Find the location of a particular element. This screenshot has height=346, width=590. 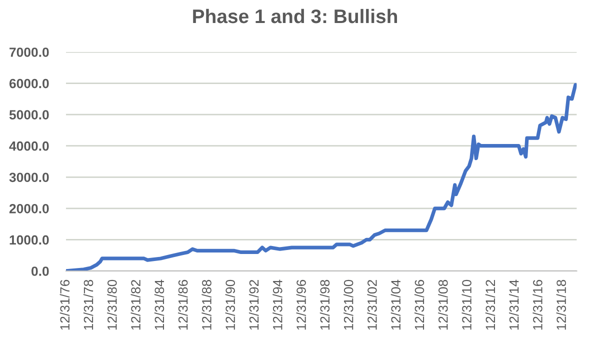

x-tick-label: 12/31/98 is located at coordinates (325, 305).